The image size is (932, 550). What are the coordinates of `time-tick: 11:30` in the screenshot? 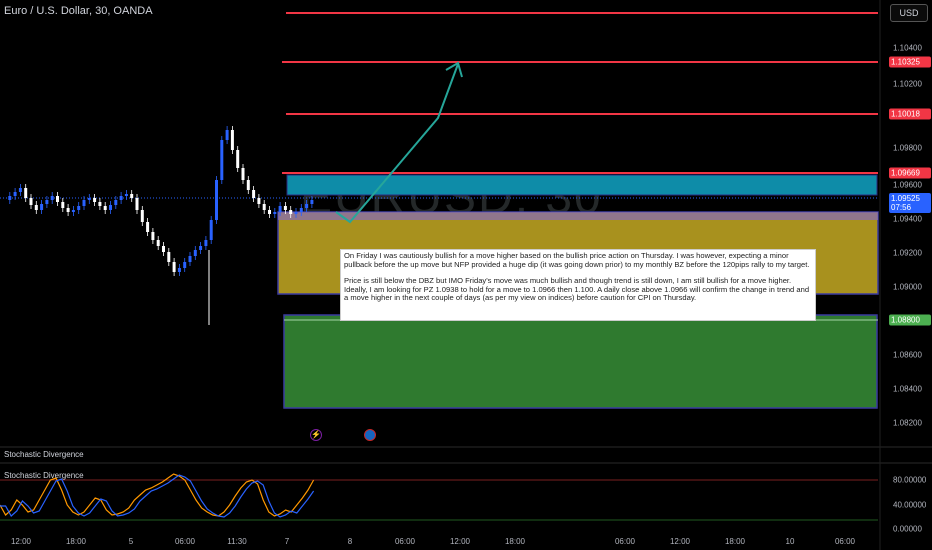 It's located at (237, 541).